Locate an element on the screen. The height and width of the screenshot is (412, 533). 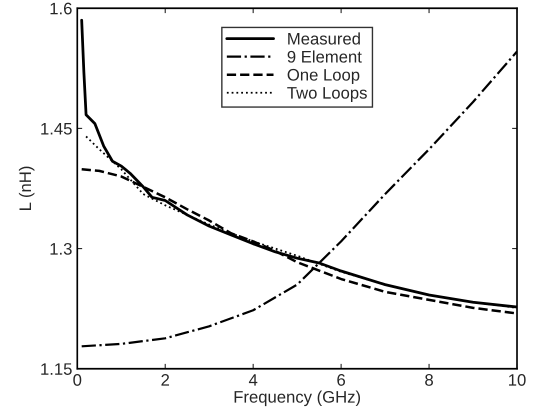
x-tick-label: 2 is located at coordinates (165, 380).